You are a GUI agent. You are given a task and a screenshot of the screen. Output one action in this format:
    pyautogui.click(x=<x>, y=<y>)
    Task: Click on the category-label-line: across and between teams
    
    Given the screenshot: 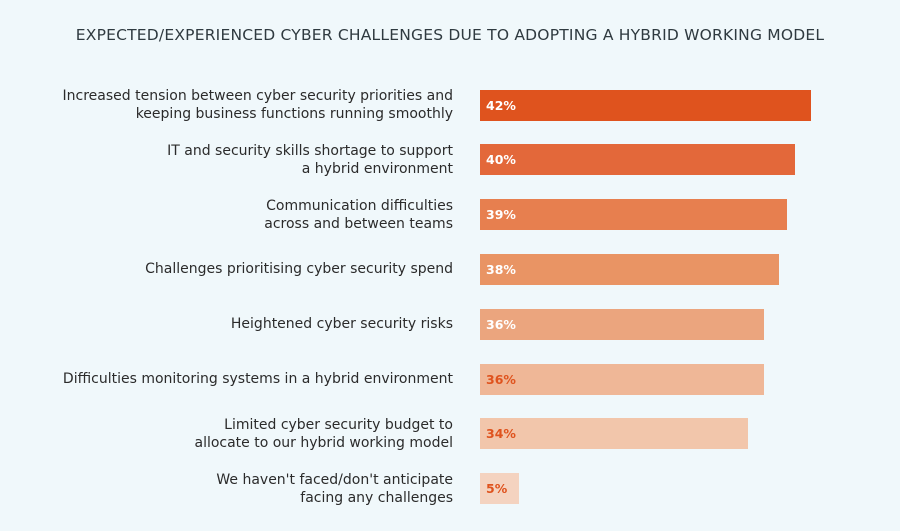 What is the action you would take?
    pyautogui.click(x=358, y=223)
    